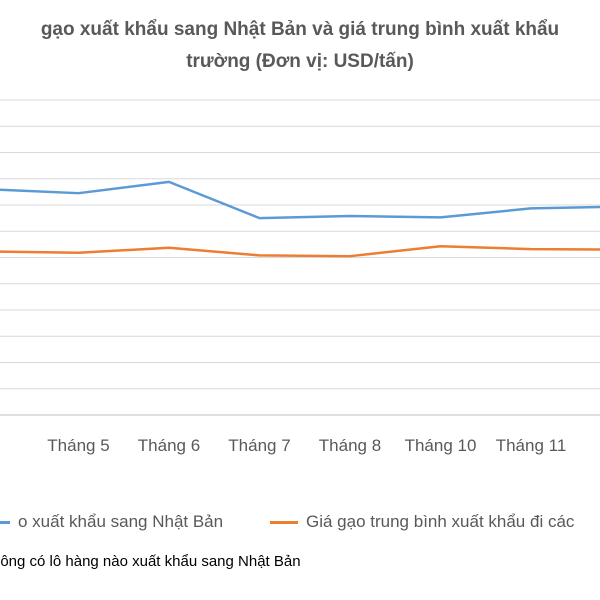 This screenshot has width=600, height=600. Describe the element at coordinates (440, 521) in the screenshot. I see `legend-label-series-2: Giá gạo trung bình xuất khẩu đi các` at that location.